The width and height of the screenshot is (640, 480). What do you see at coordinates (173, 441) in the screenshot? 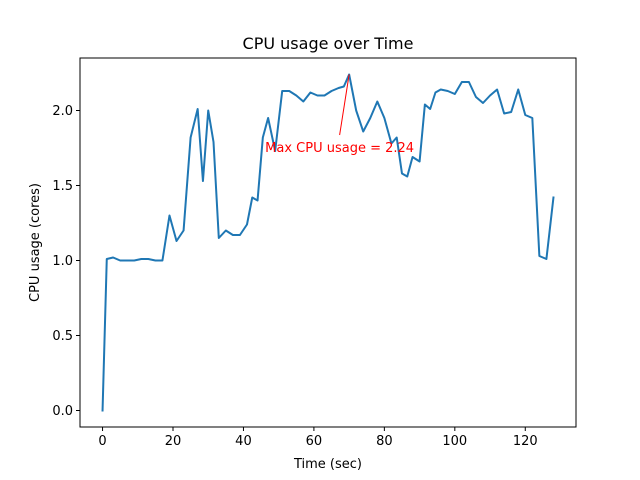
I see `x-tick-label: 20` at bounding box center [173, 441].